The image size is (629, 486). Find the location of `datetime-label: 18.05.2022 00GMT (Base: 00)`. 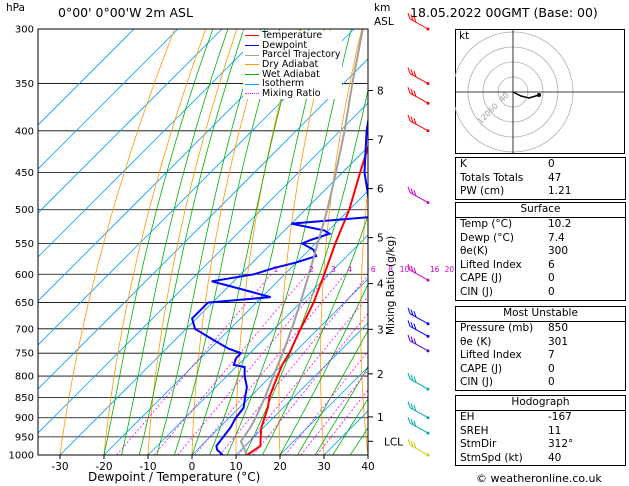

datetime-label: 18.05.2022 00GMT (Base: 00) is located at coordinates (504, 12).